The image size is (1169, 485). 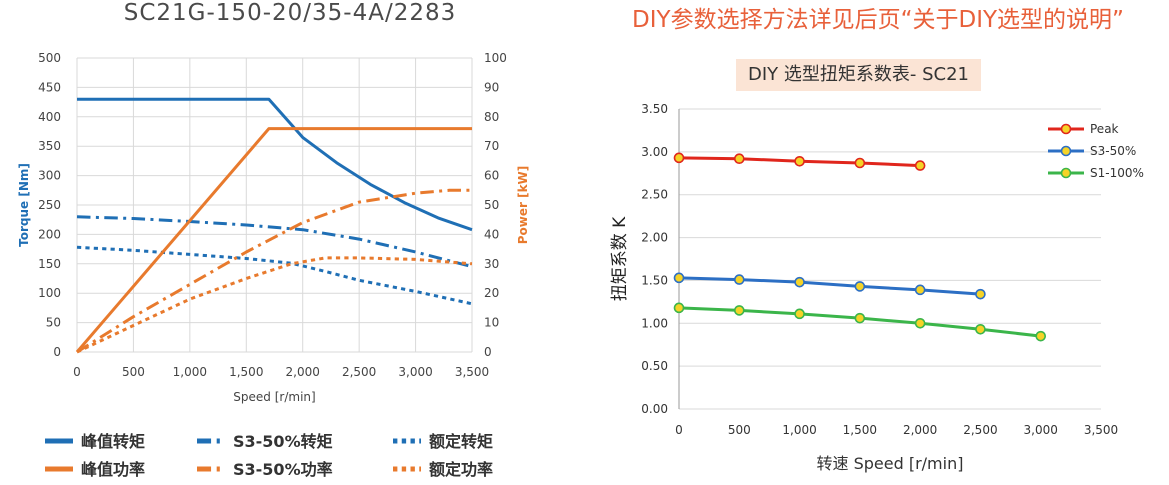 I want to click on y2-tick-label: 90, so click(x=491, y=87).